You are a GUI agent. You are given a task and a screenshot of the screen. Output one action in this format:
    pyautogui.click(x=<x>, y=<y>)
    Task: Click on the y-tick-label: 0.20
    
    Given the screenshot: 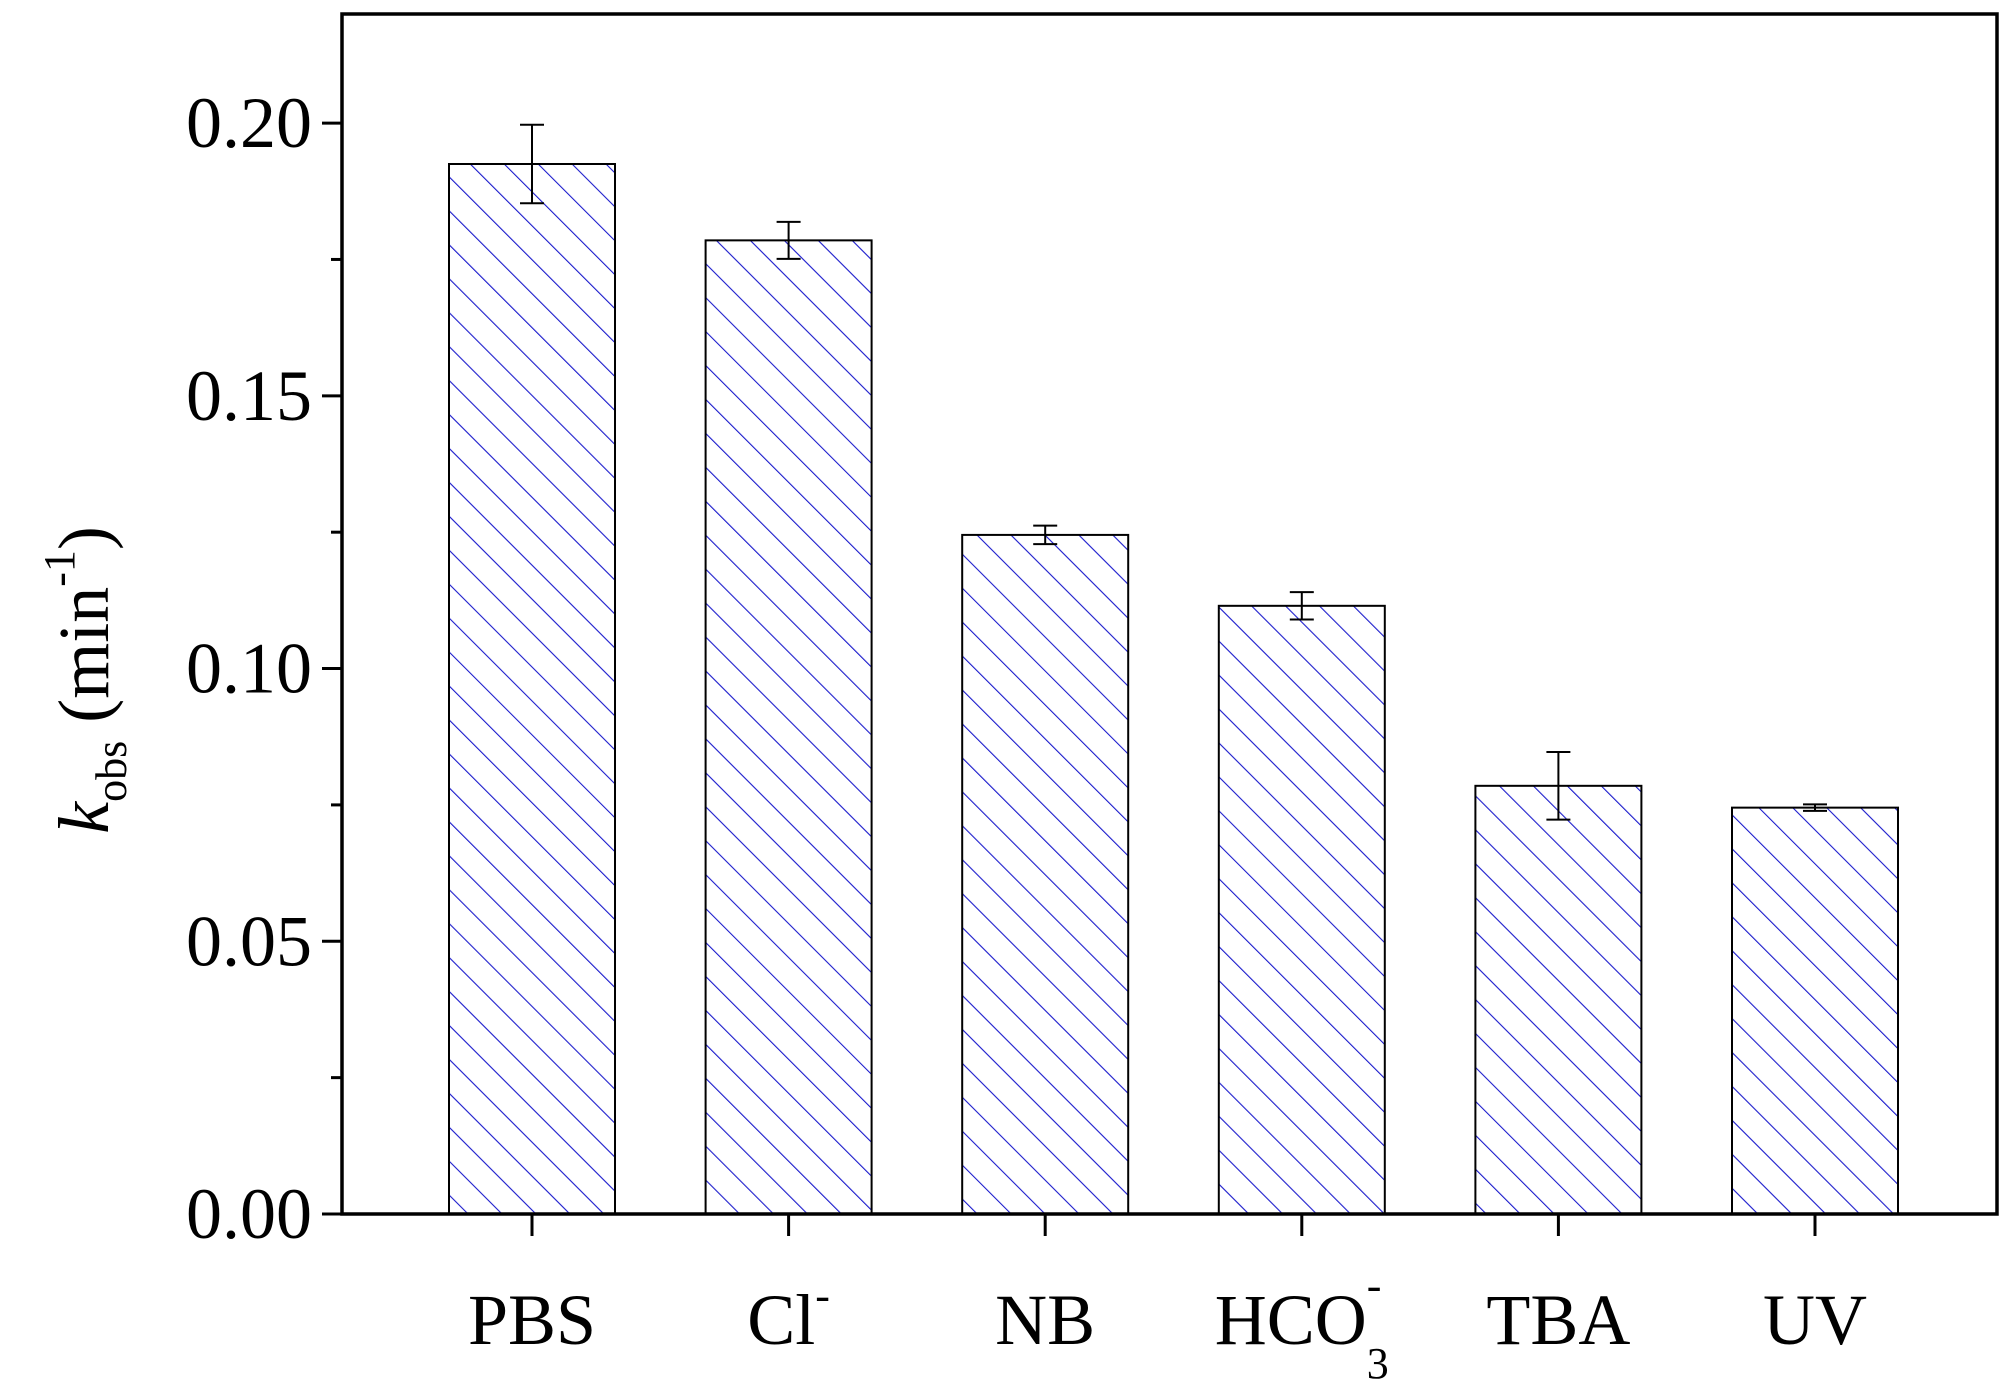 What is the action you would take?
    pyautogui.click(x=249, y=123)
    